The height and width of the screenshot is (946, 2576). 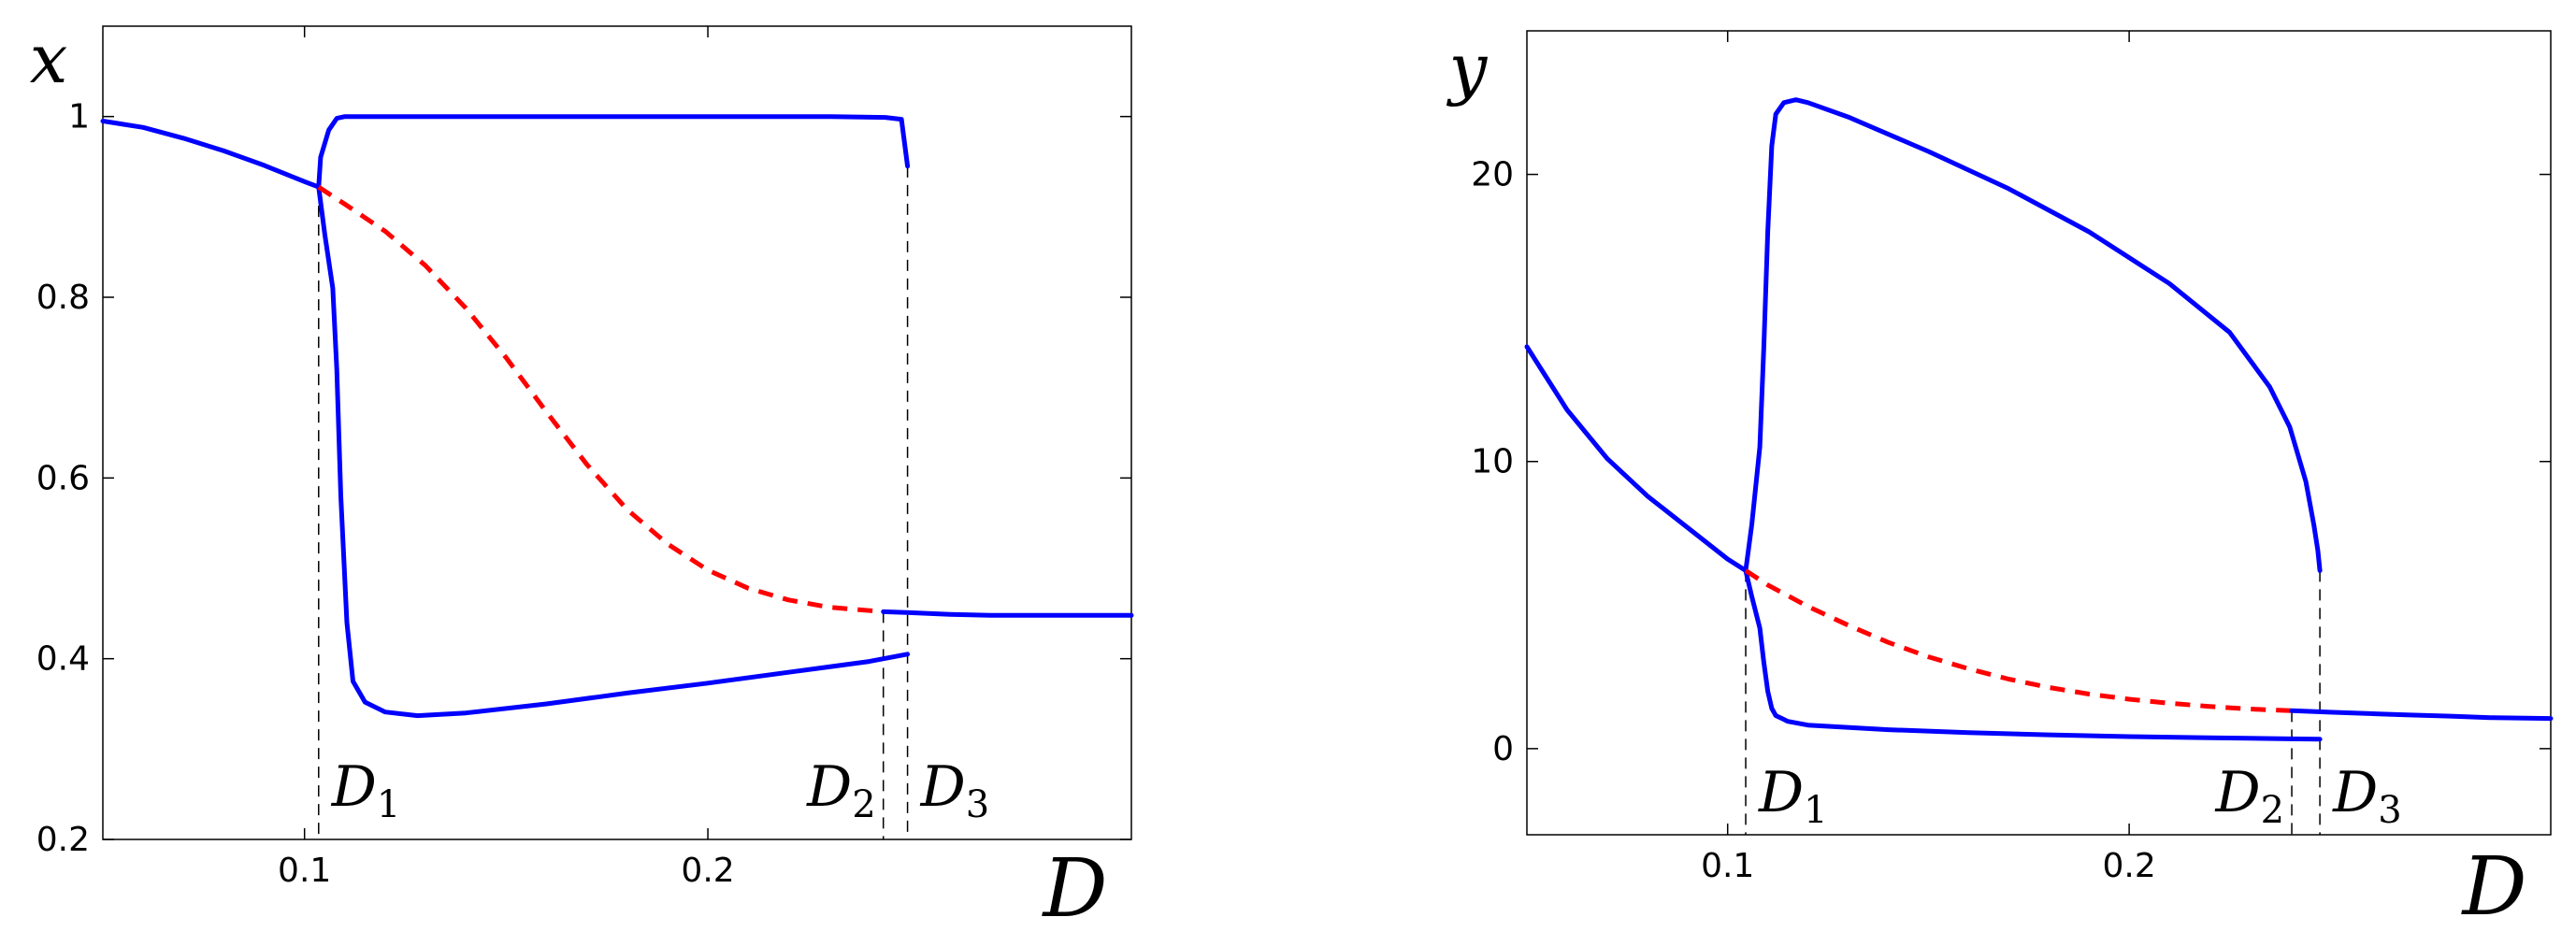 What do you see at coordinates (1492, 462) in the screenshot?
I see `y-tick-label: 10` at bounding box center [1492, 462].